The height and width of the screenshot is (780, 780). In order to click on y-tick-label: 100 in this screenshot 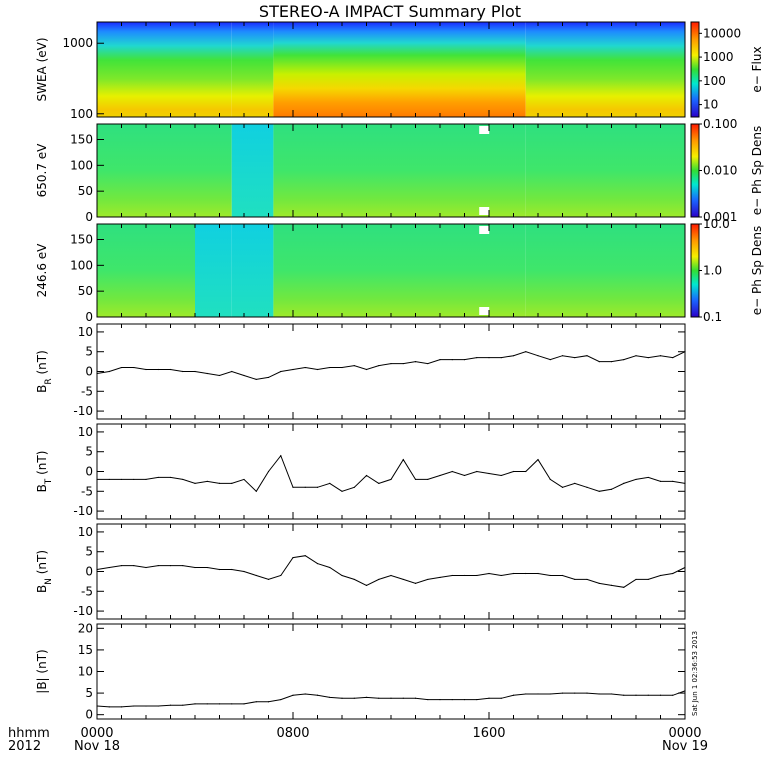, I will do `click(81, 114)`.